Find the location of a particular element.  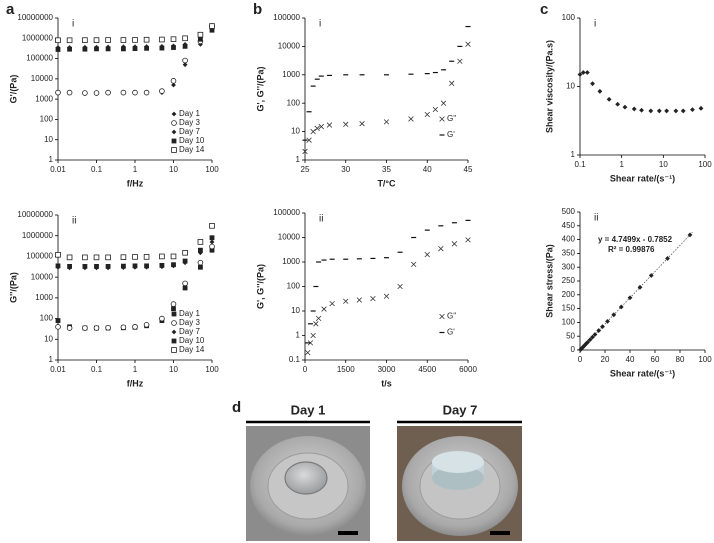

x-tick-label: 1 is located at coordinates (135, 169).